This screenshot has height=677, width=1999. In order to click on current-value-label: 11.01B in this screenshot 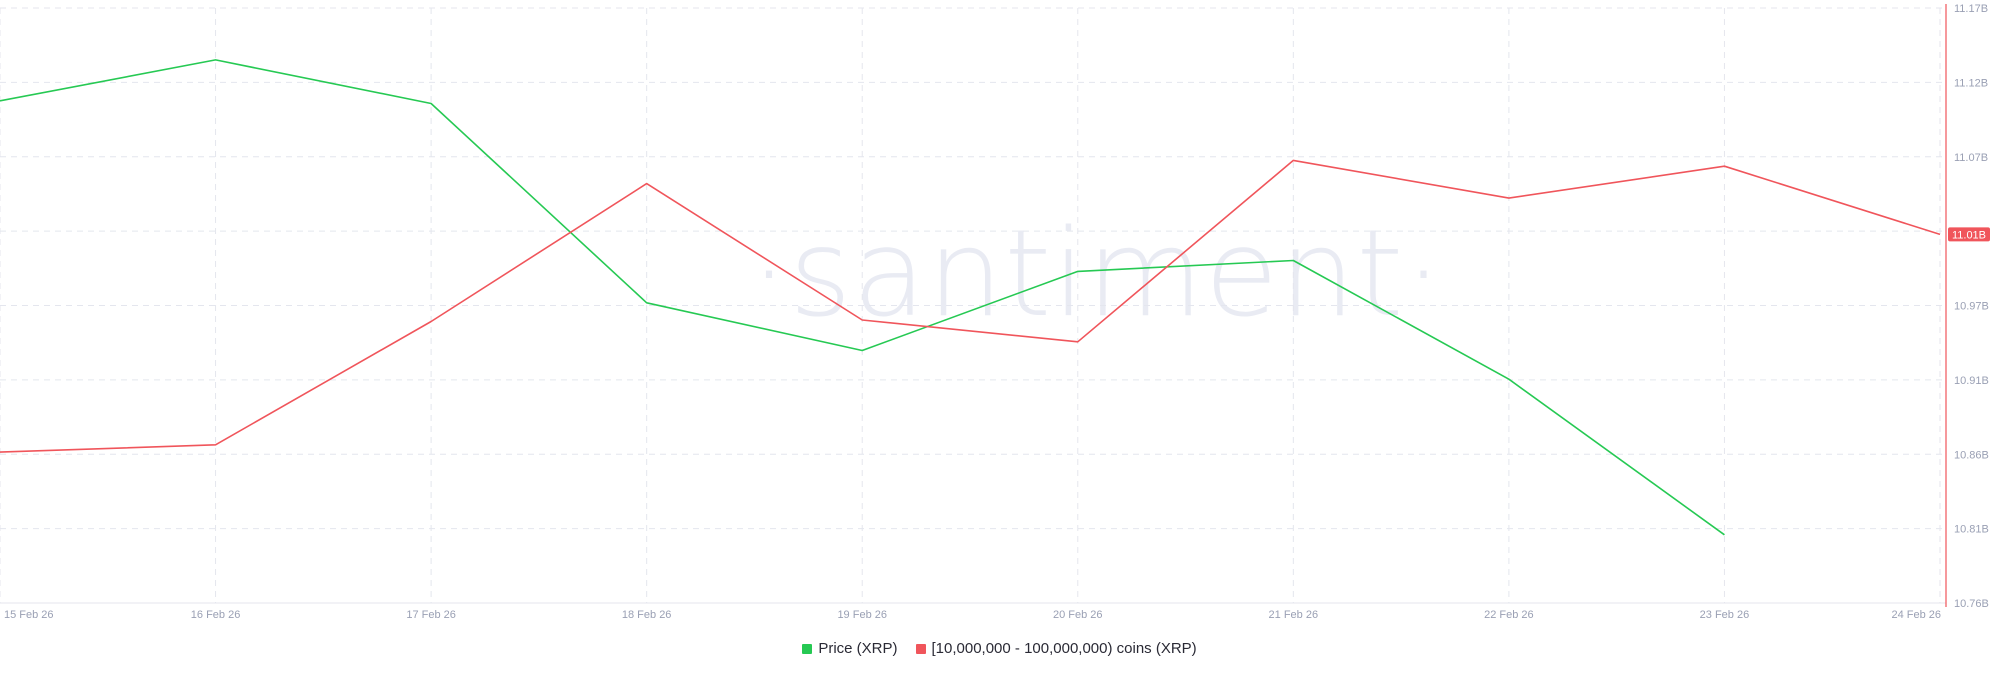, I will do `click(1969, 235)`.